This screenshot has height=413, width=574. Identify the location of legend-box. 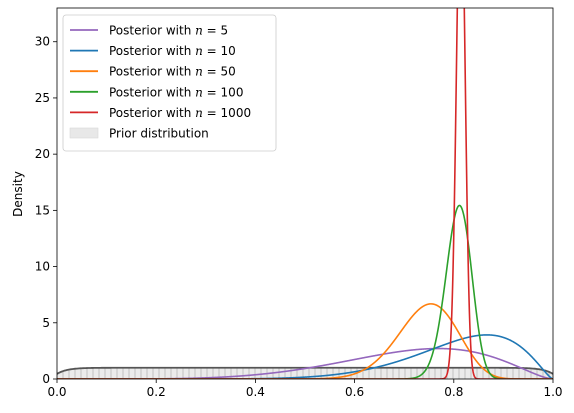
(169, 83).